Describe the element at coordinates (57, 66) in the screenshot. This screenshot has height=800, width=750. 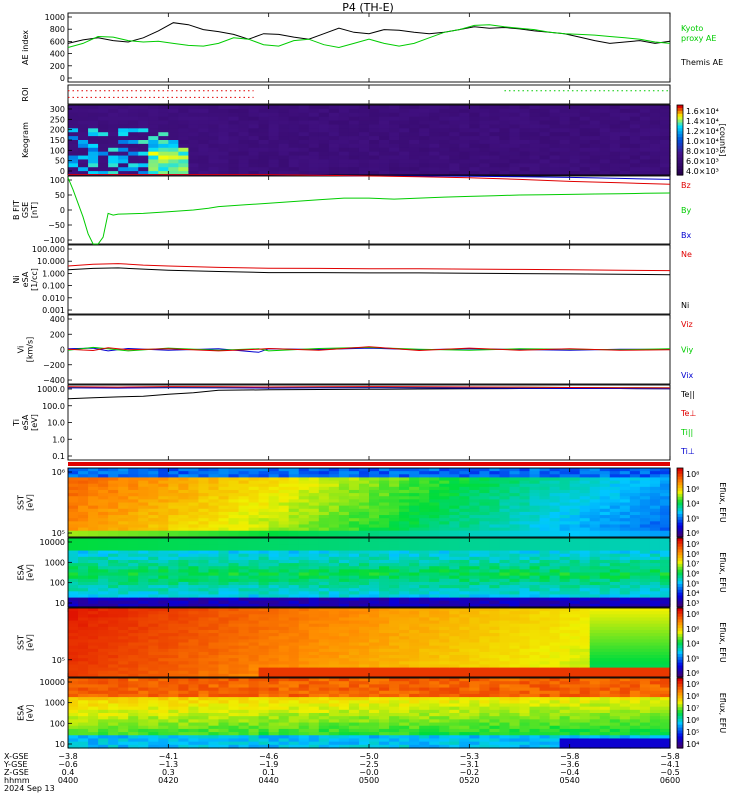
I see `y-tick-label: 200` at that location.